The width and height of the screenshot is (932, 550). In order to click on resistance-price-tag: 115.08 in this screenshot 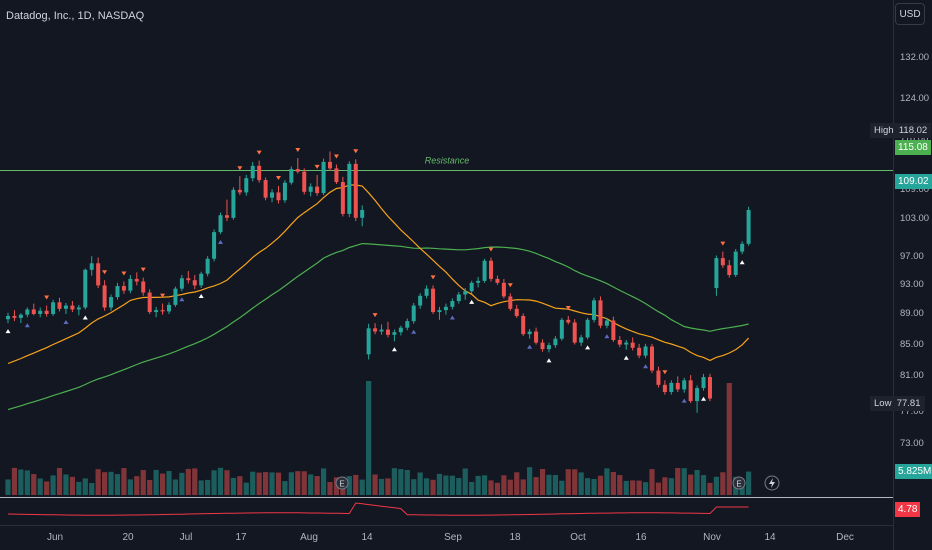, I will do `click(913, 147)`.